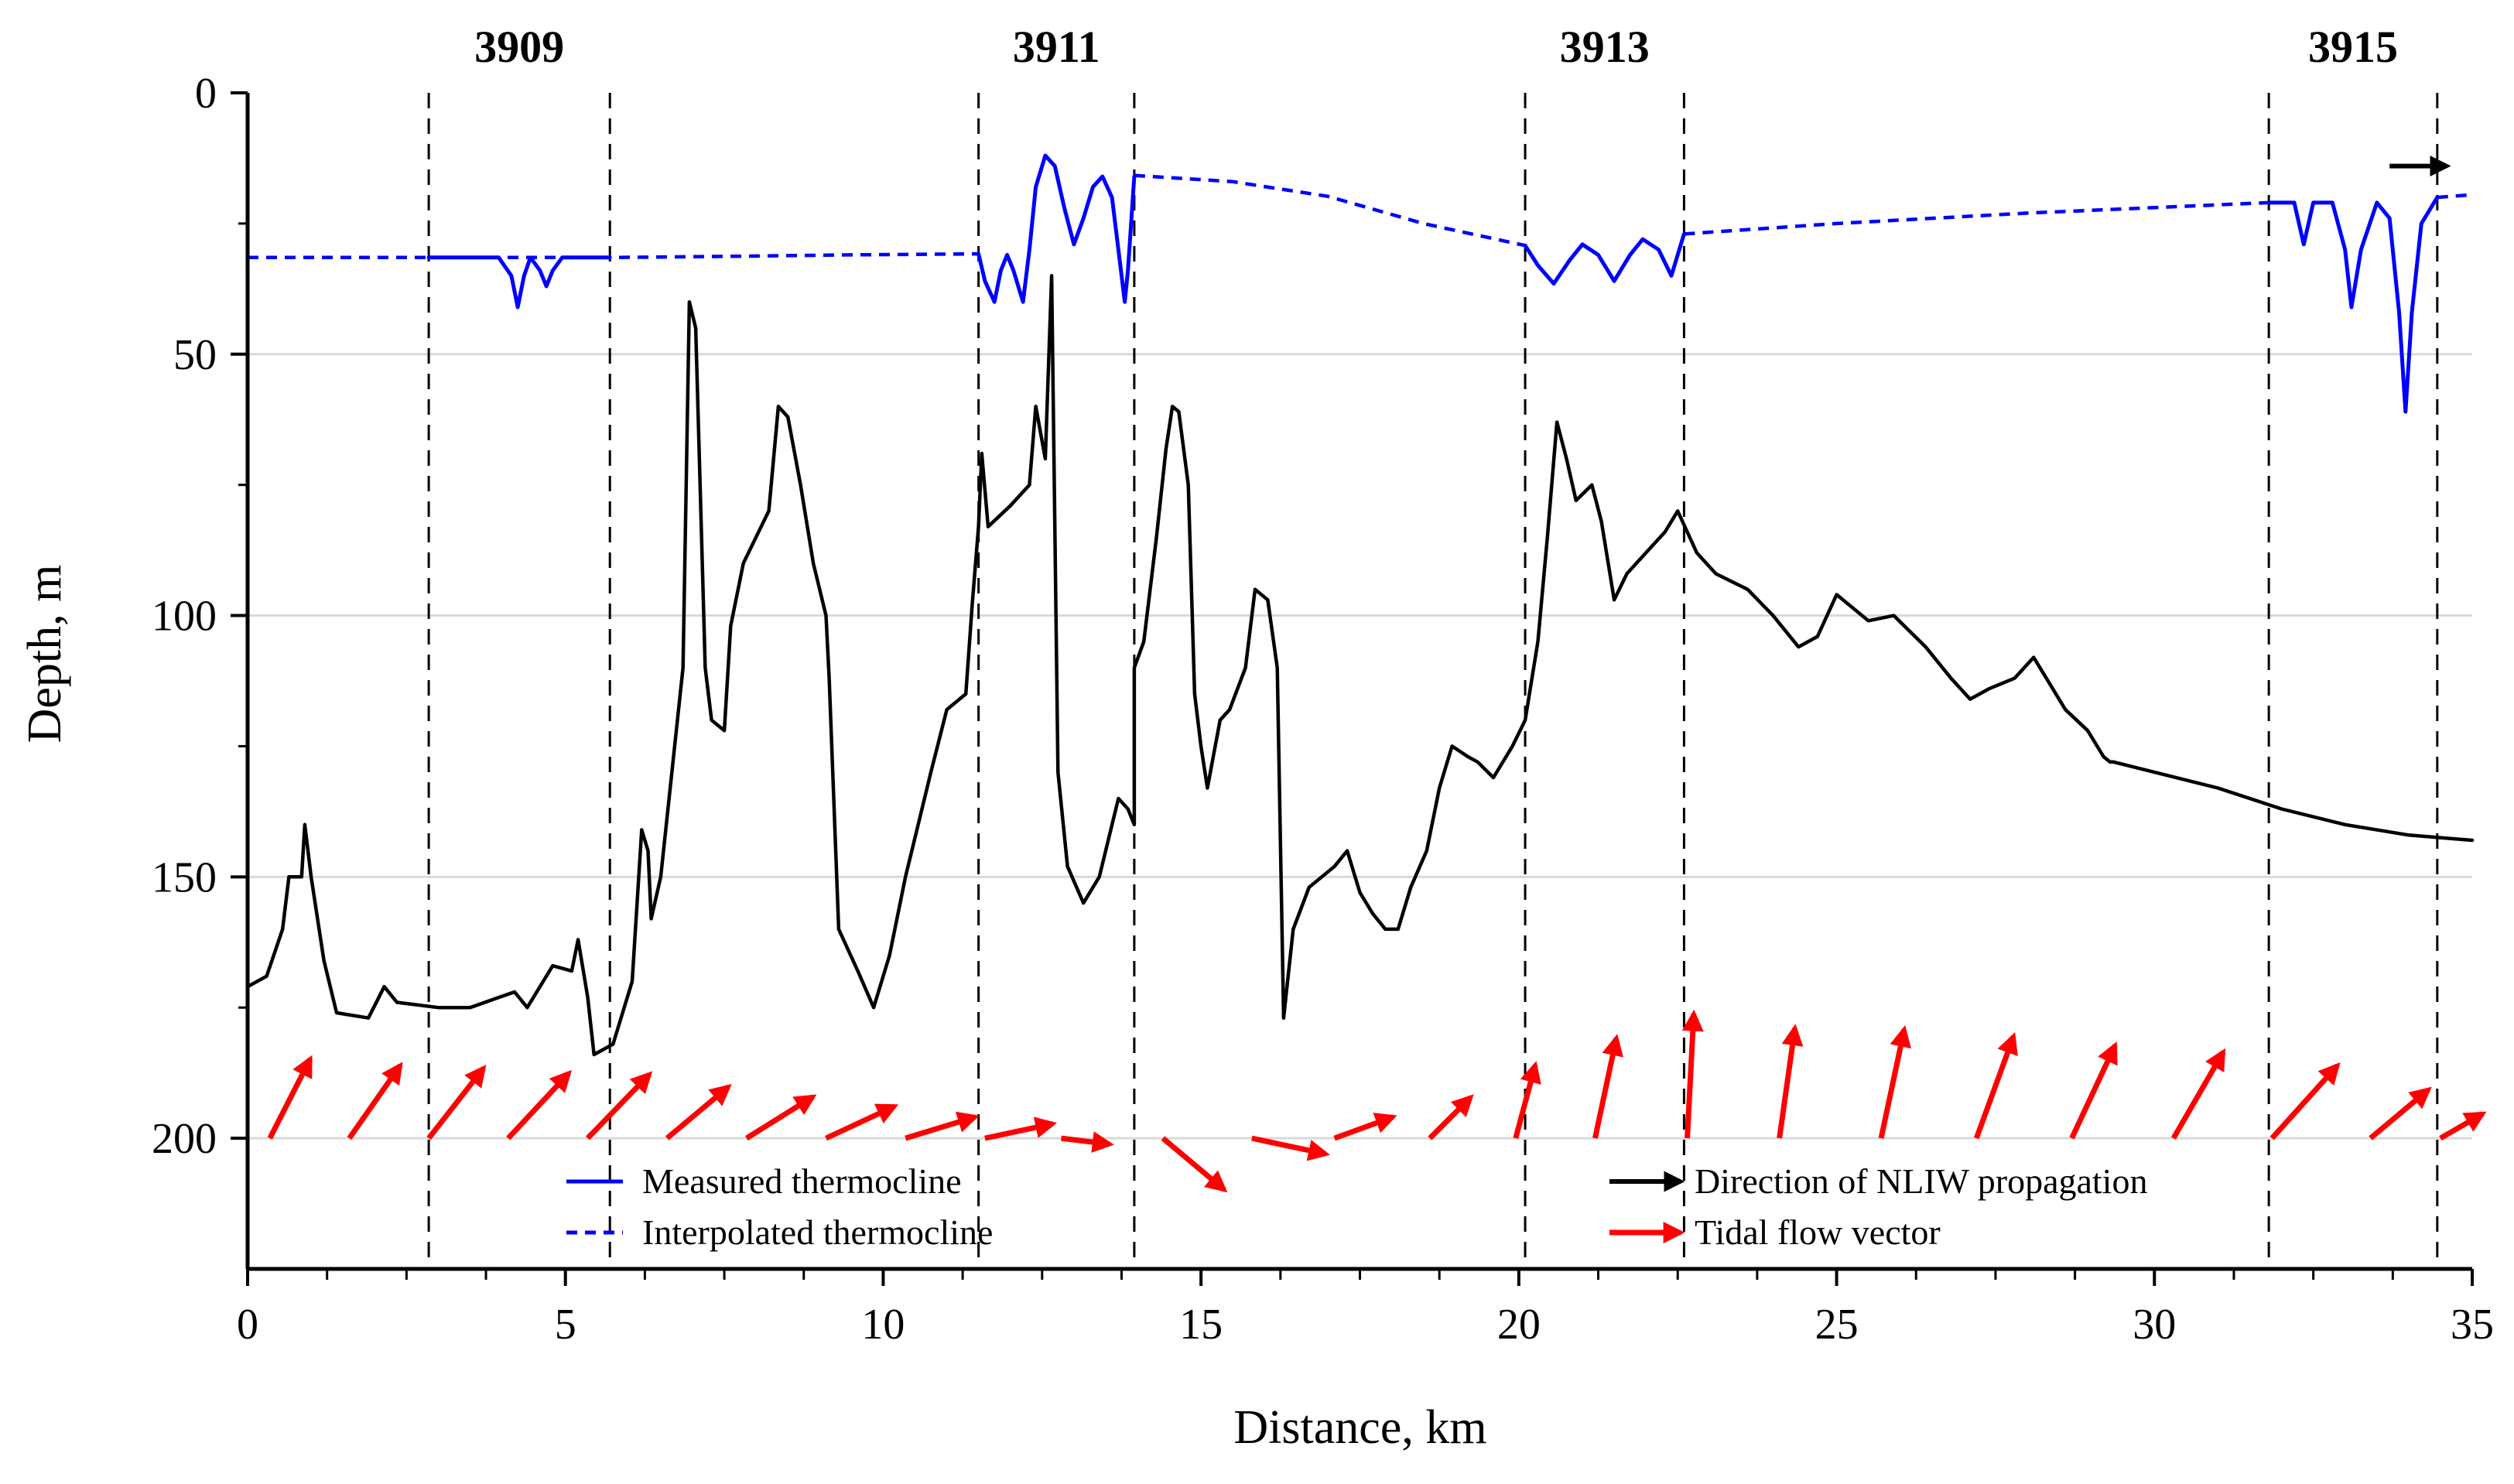 The width and height of the screenshot is (2514, 1484). Describe the element at coordinates (565, 1325) in the screenshot. I see `x-tick-label-5: 5` at that location.